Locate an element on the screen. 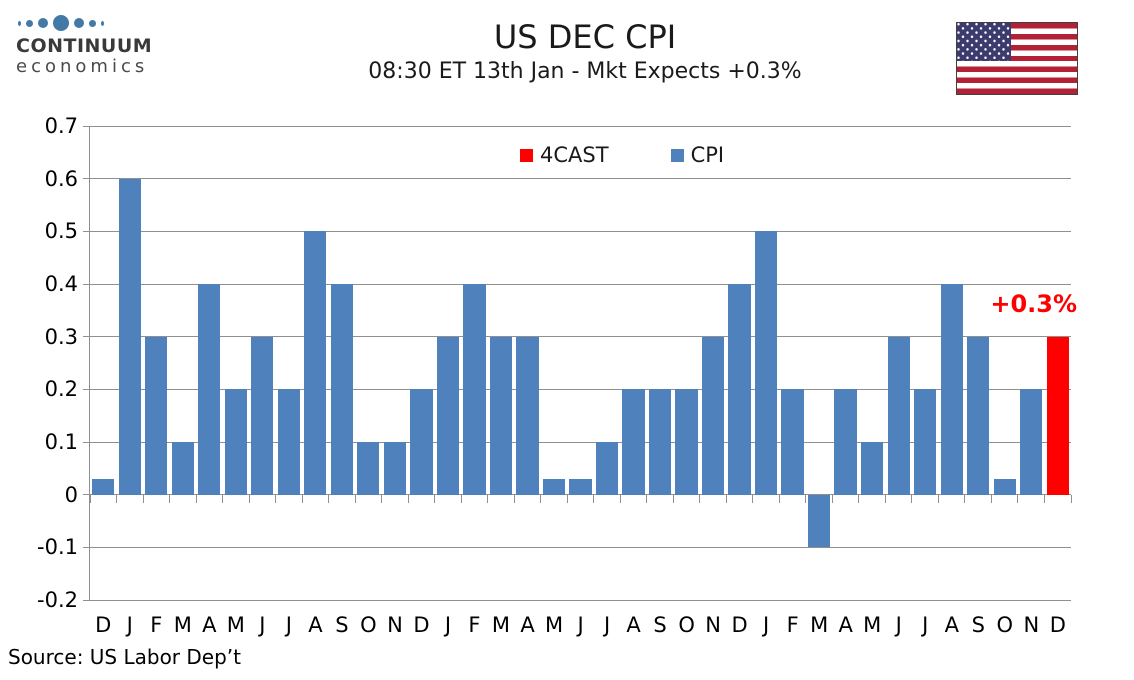 This screenshot has height=680, width=1134. chart-title: US DEC CPI is located at coordinates (585, 37).